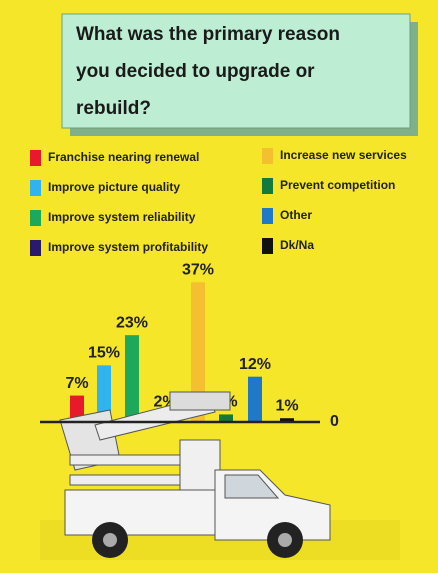 The height and width of the screenshot is (573, 438). Describe the element at coordinates (189, 421) in the screenshot. I see `axis: 0` at that location.